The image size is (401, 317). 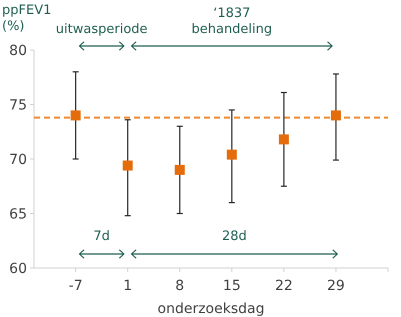 I want to click on x-axis-title: onderzoeksdag, so click(x=211, y=309).